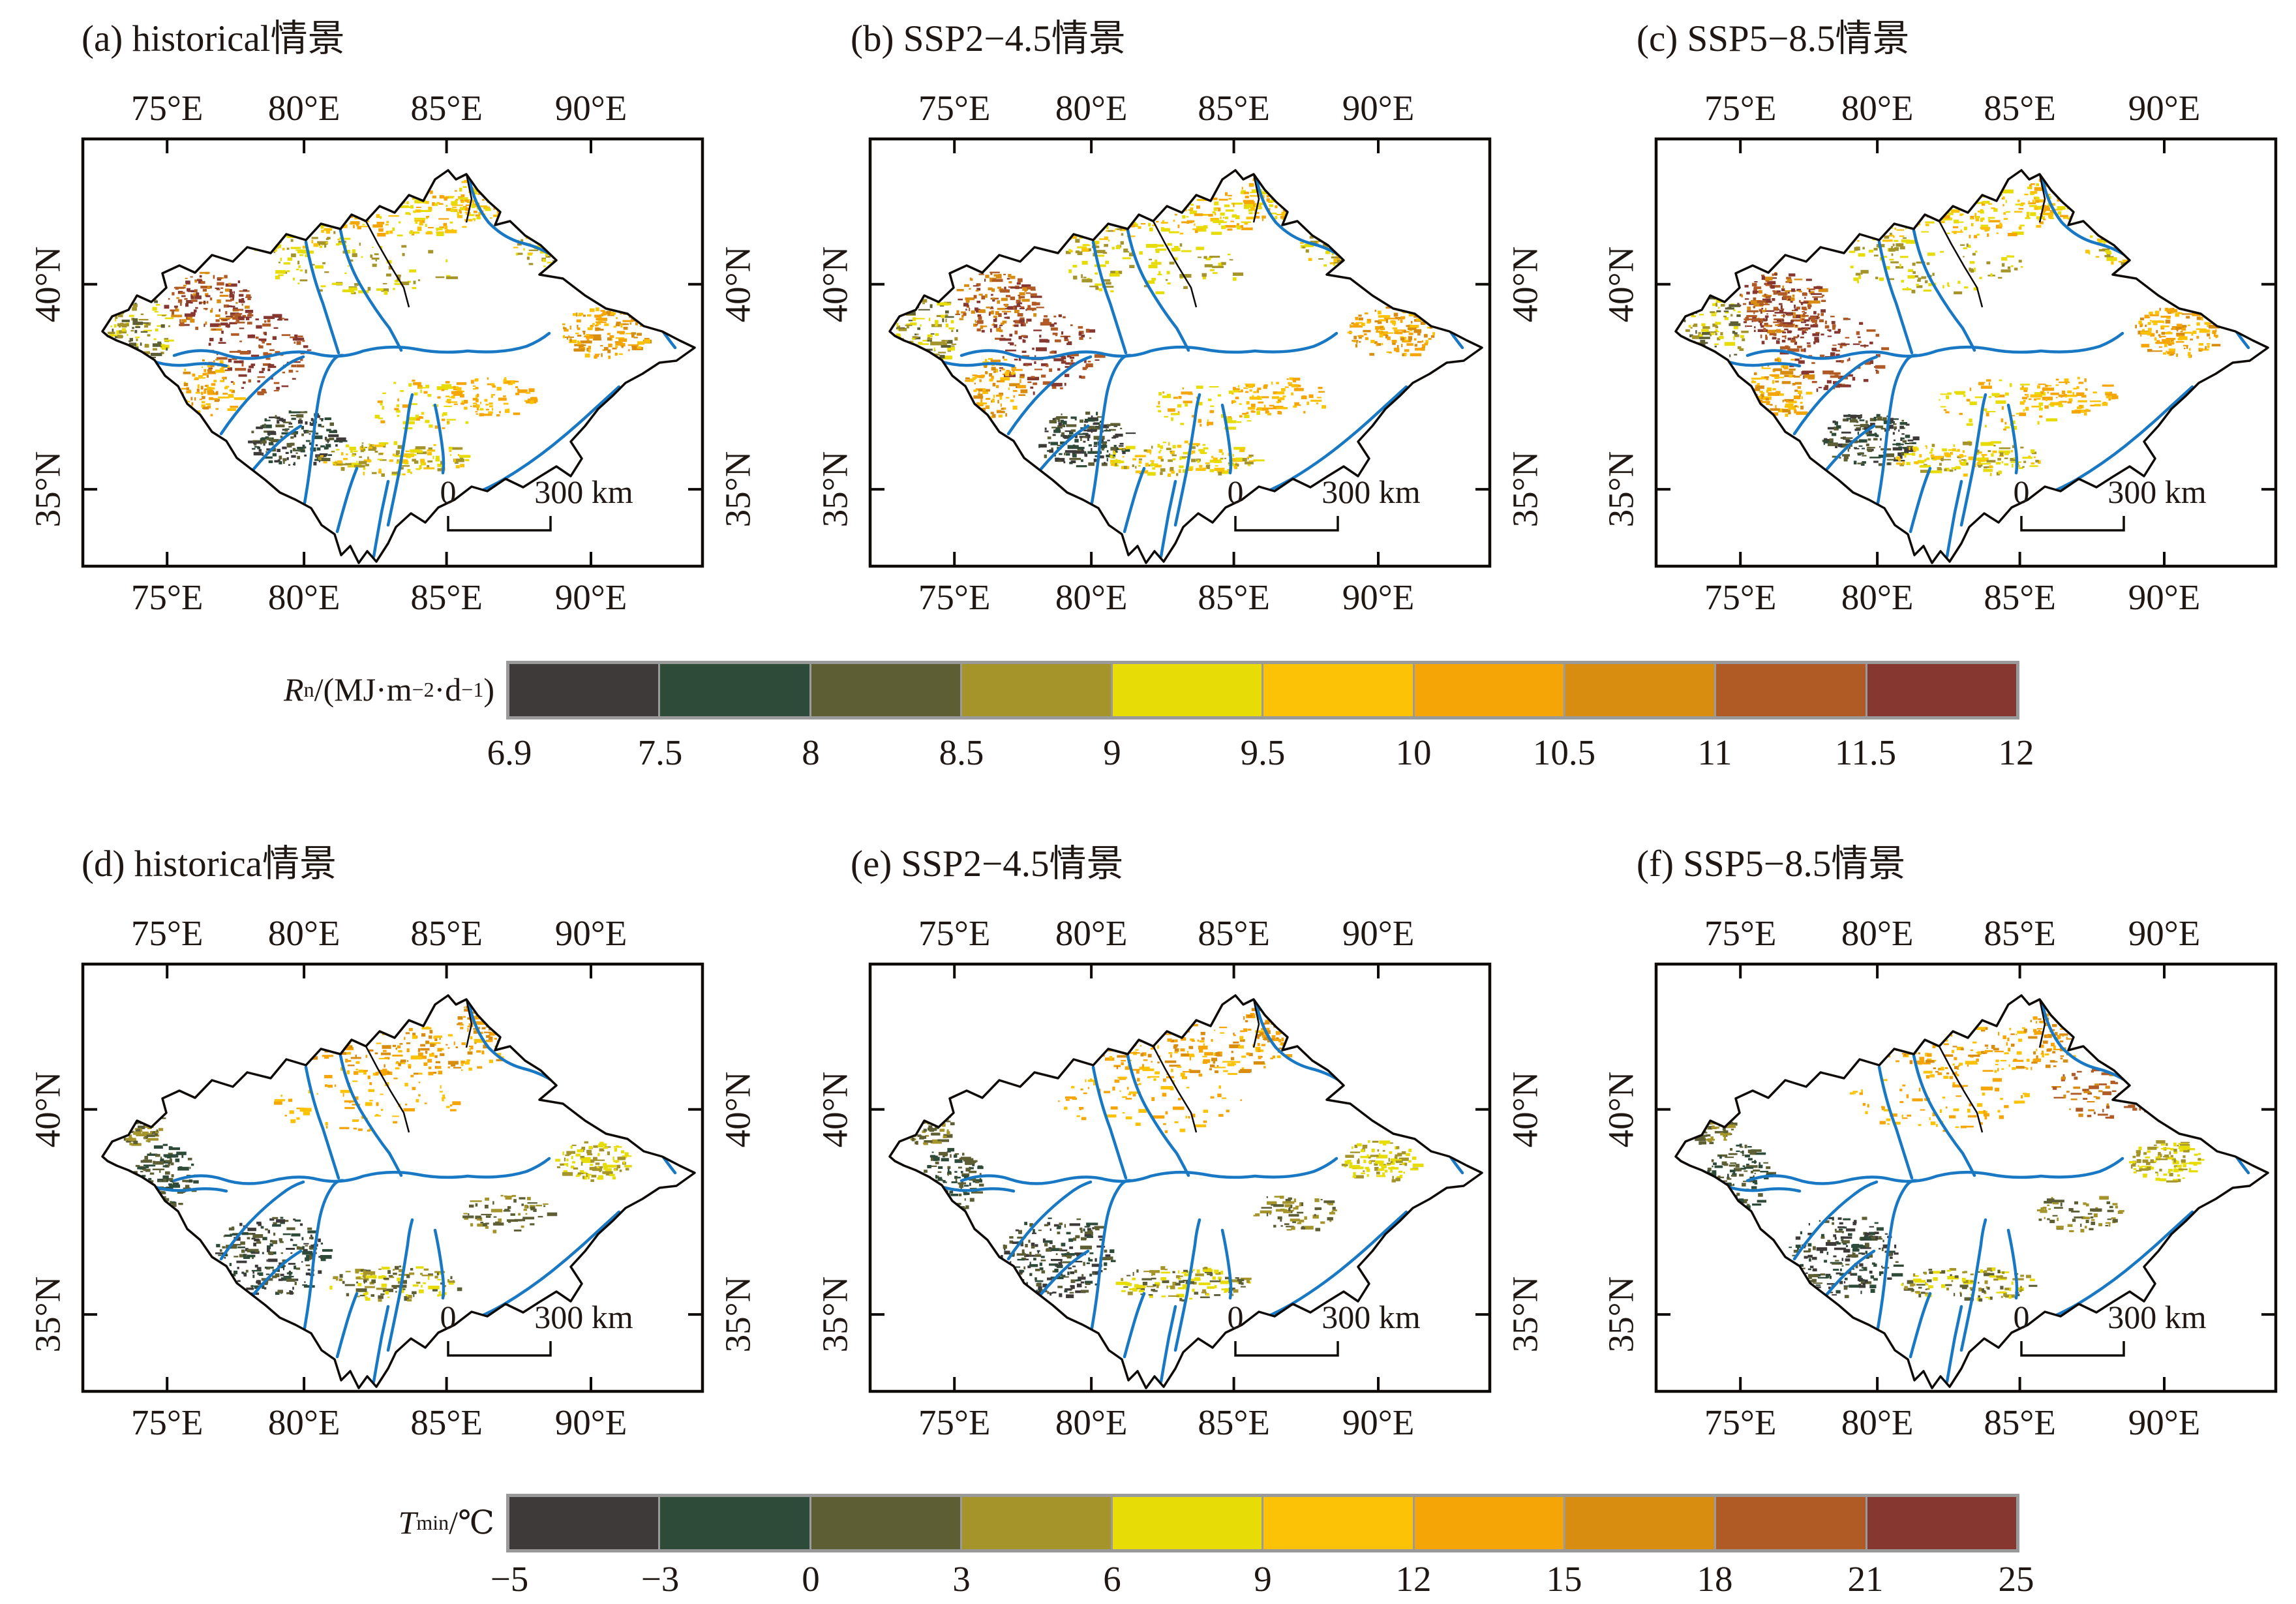 The width and height of the screenshot is (2296, 1604). I want to click on colorbar-tick-label: 8, so click(811, 752).